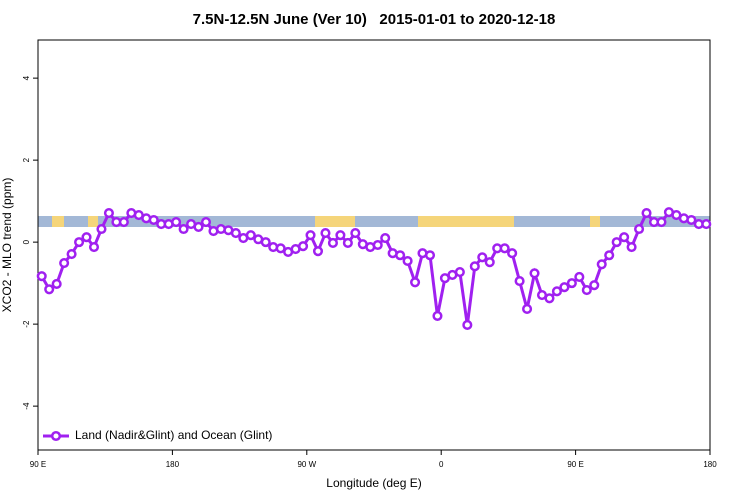 This screenshot has width=750, height=500. I want to click on x-tick-label: 90 W, so click(306, 464).